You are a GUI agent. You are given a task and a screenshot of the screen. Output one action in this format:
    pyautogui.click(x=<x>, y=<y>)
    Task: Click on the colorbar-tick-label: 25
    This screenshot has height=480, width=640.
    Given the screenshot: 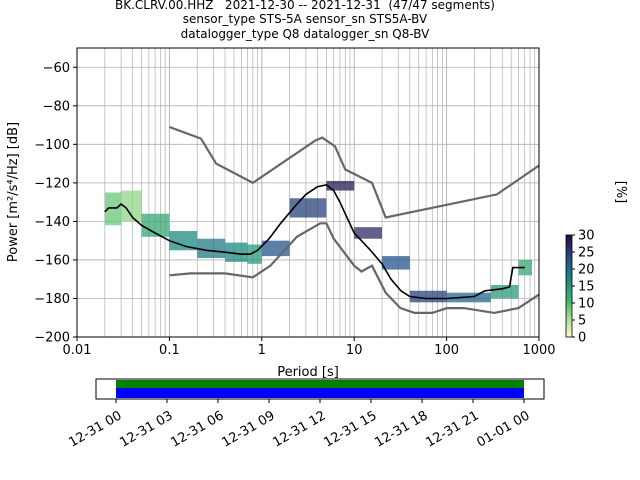 What is the action you would take?
    pyautogui.click(x=586, y=253)
    